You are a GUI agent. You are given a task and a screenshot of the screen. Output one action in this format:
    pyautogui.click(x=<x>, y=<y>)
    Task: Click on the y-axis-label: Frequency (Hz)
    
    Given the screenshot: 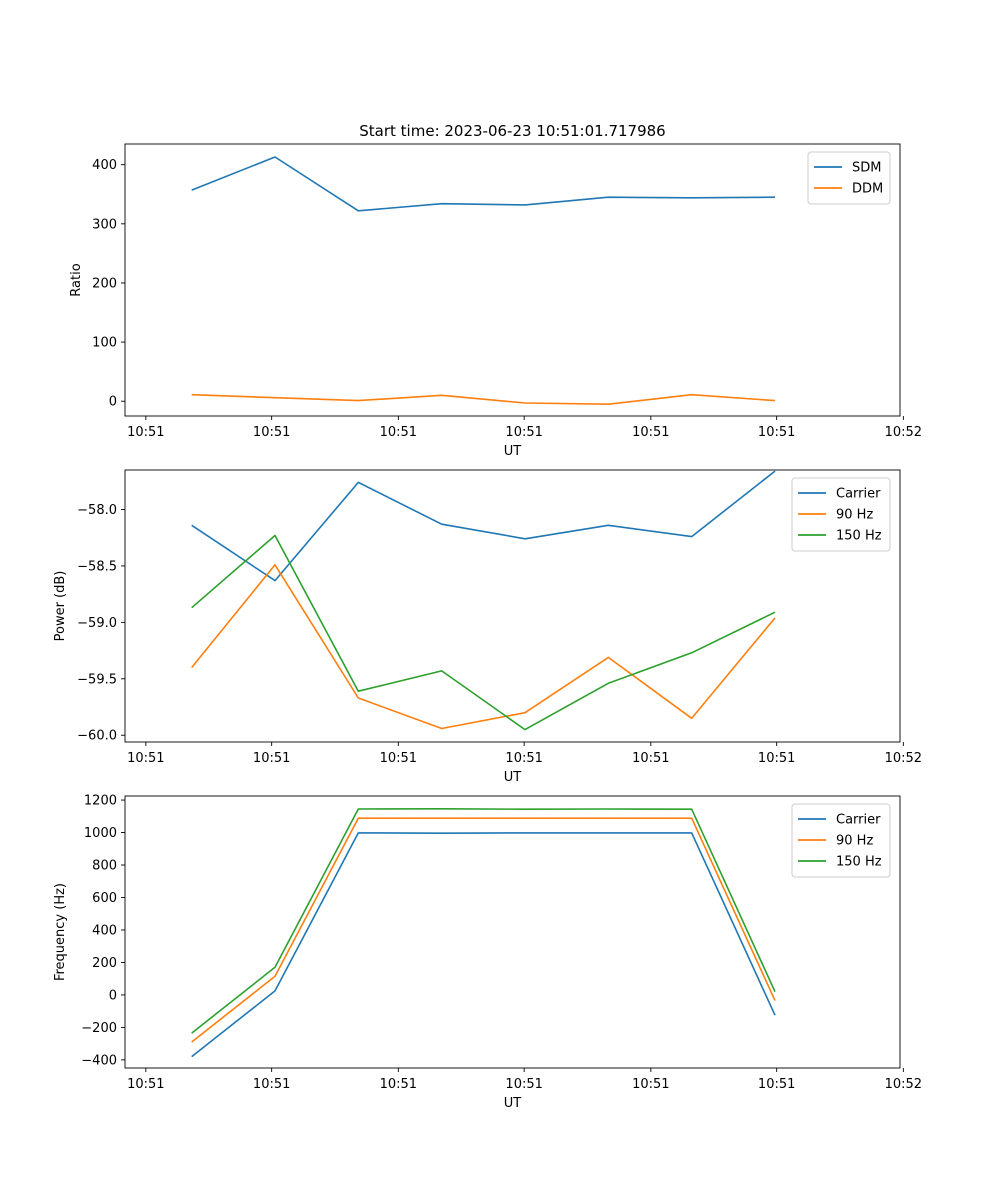 What is the action you would take?
    pyautogui.click(x=60, y=932)
    